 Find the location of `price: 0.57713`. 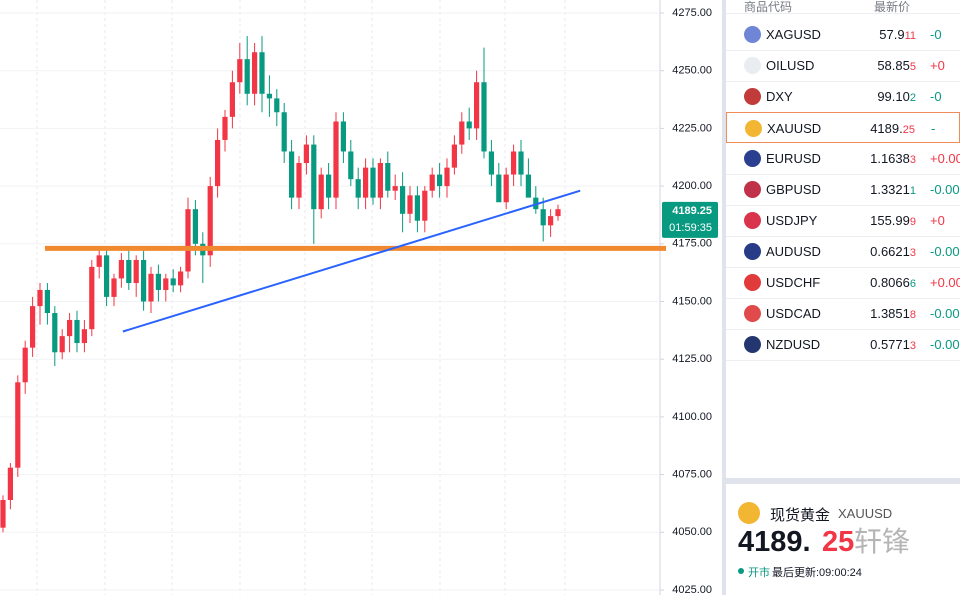

price: 0.57713 is located at coordinates (893, 344).